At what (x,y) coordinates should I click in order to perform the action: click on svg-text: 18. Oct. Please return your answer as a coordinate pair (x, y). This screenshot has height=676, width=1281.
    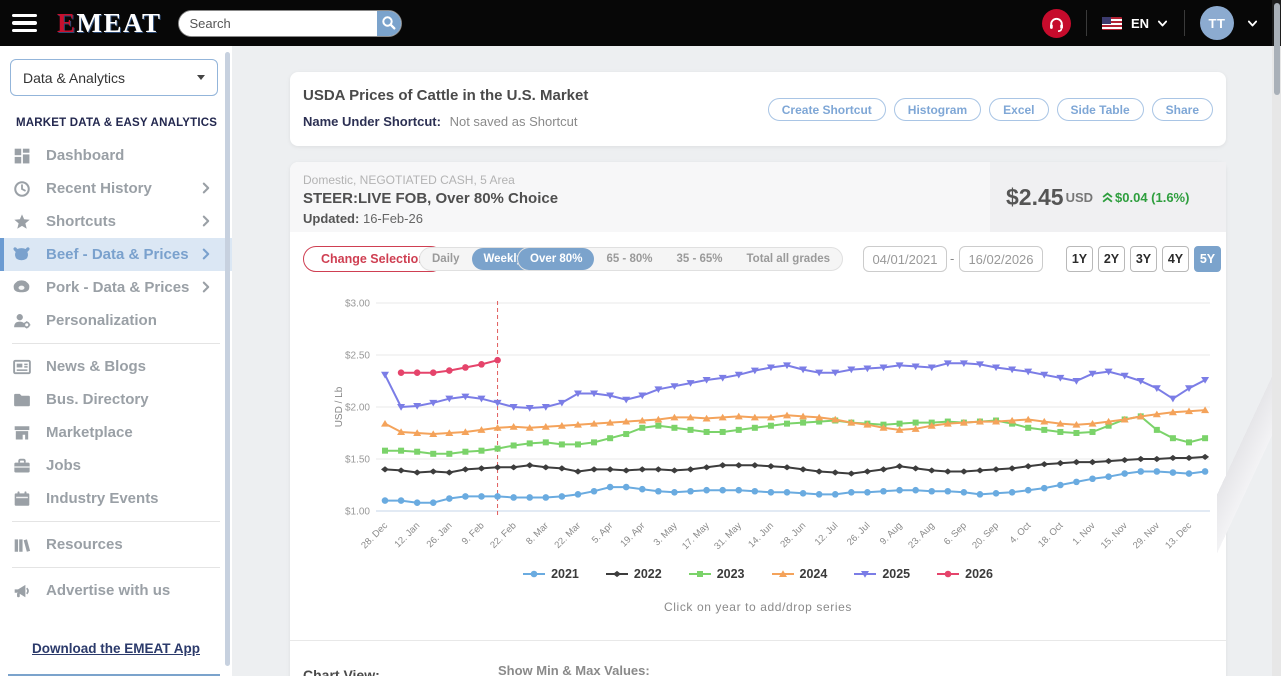
    Looking at the image, I should click on (1051, 535).